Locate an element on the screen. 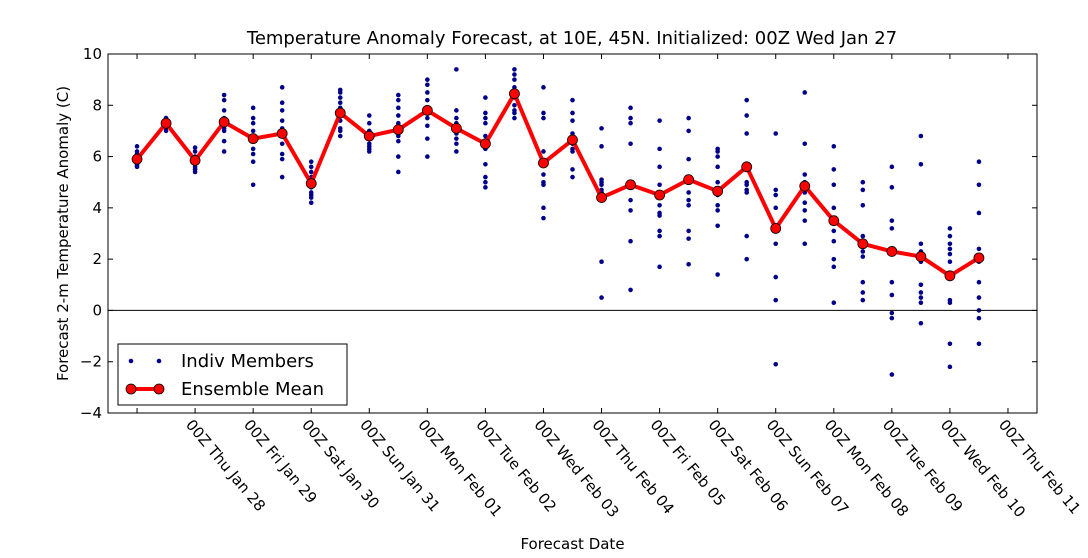 The image size is (1088, 558). legend-members-label: Indiv Members is located at coordinates (247, 361).